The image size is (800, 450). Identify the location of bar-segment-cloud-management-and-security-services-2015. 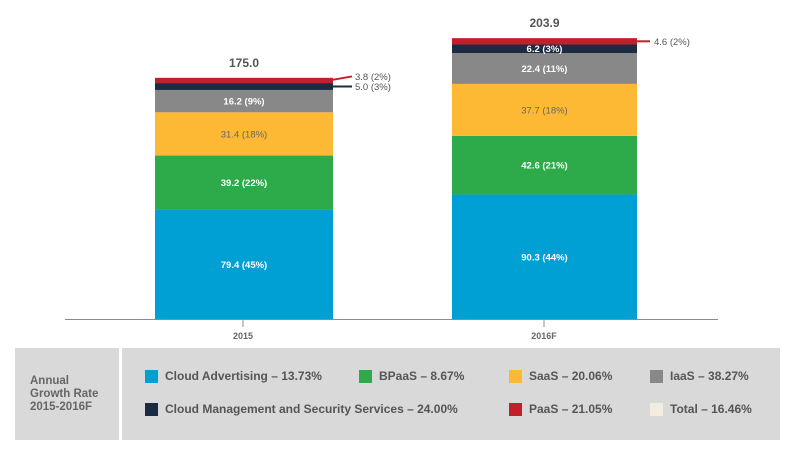
(244, 86).